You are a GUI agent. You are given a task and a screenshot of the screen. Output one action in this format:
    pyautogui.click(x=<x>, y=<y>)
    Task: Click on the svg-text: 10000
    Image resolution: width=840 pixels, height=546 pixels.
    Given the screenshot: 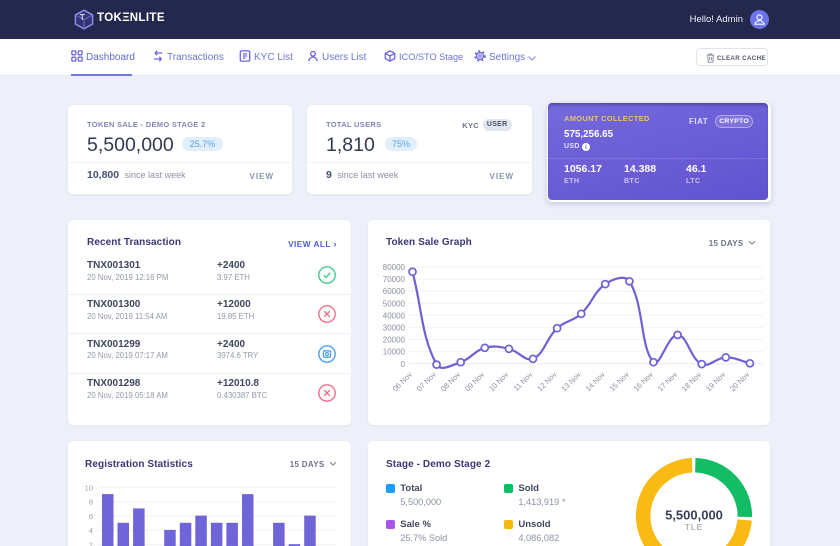 What is the action you would take?
    pyautogui.click(x=394, y=352)
    